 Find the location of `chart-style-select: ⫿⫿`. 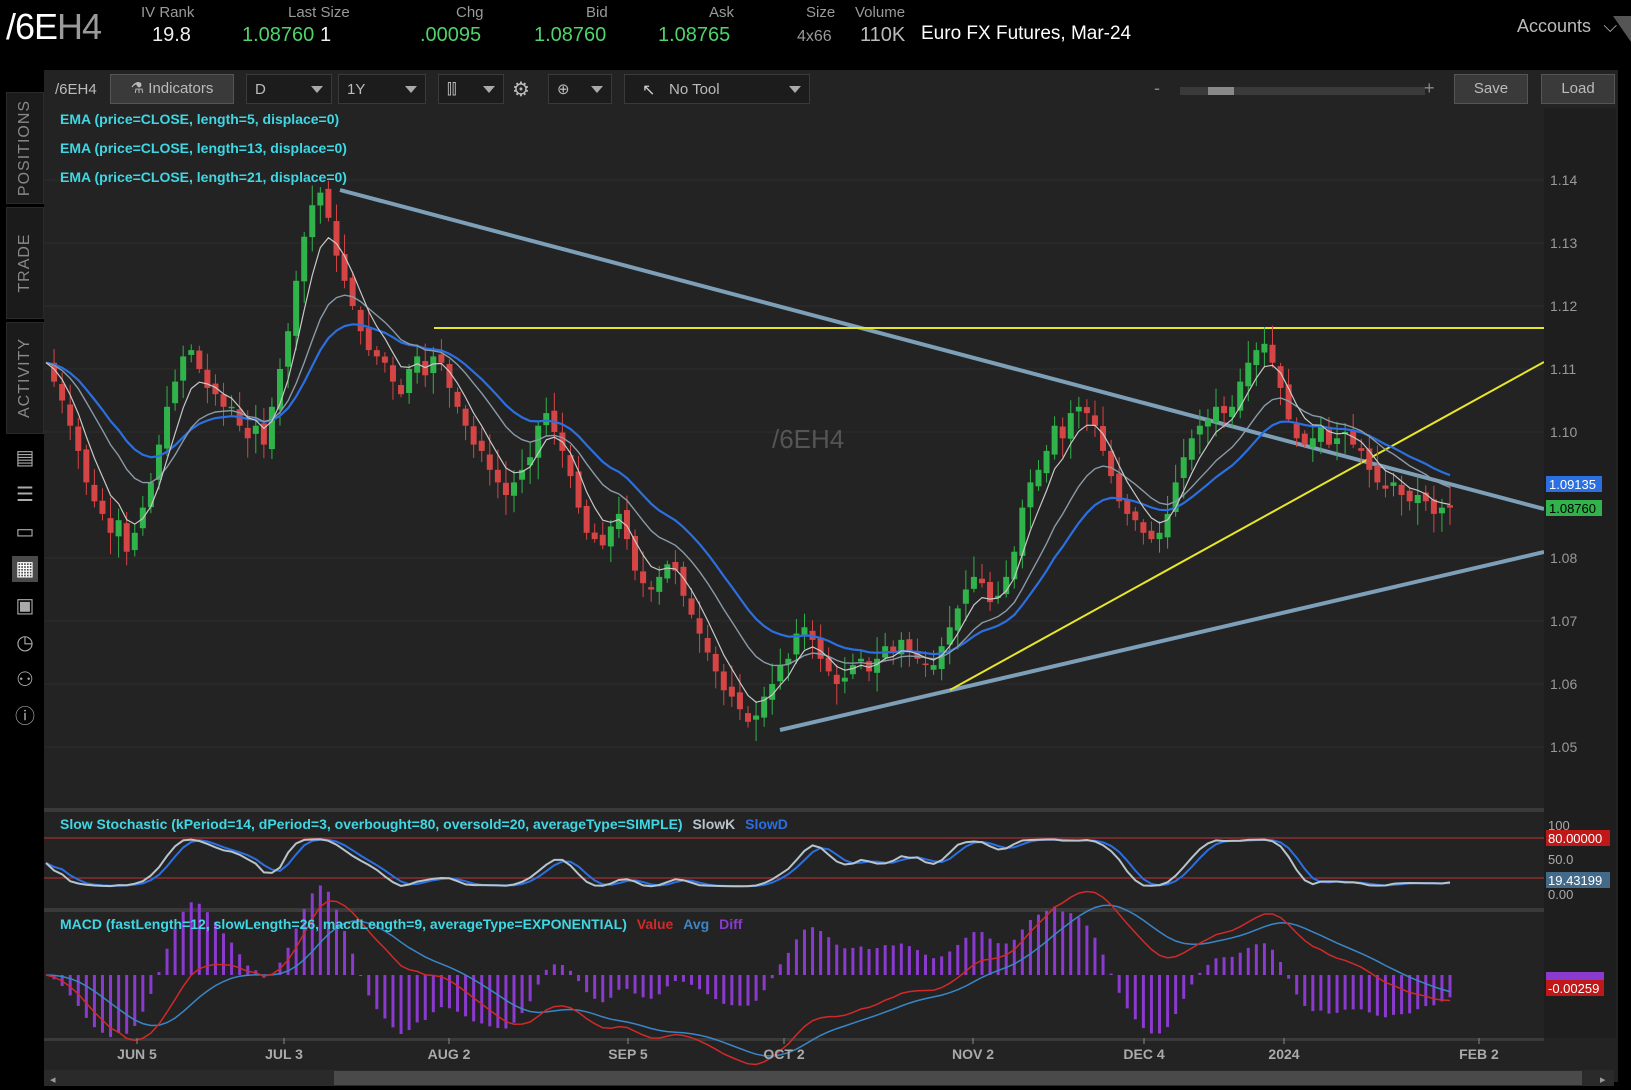

chart-style-select: ⫿⫿ is located at coordinates (471, 89).